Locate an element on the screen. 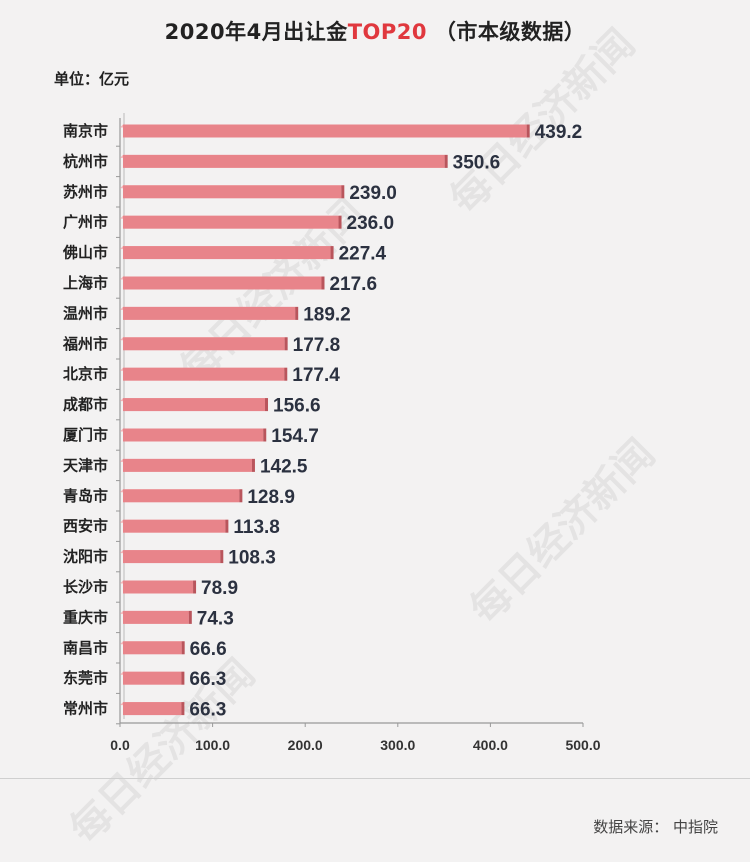  unit-label: 单位：亿元 is located at coordinates (92, 79).